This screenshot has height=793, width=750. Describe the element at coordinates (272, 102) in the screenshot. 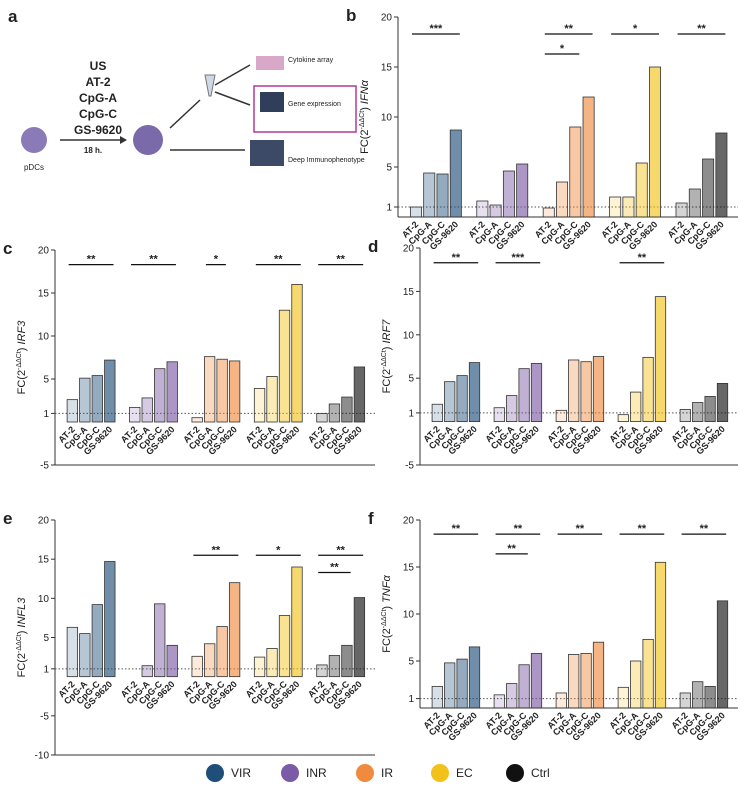

I see `instrument-icon` at that location.